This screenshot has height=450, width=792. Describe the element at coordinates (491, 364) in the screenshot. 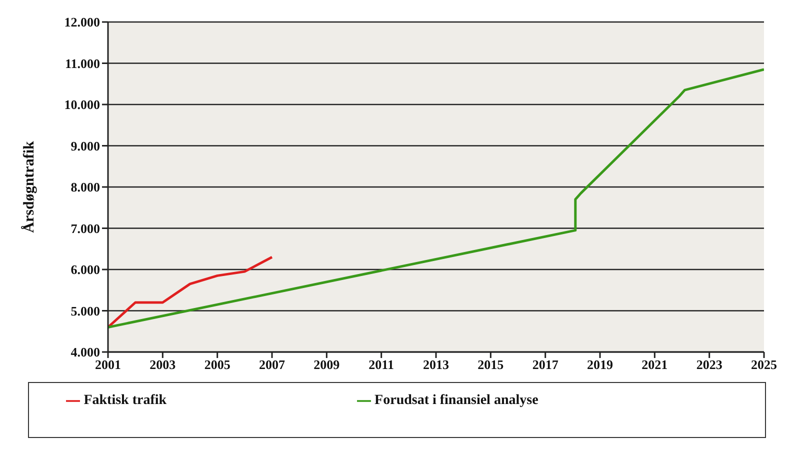

I see `x-tick-label: 2015` at that location.